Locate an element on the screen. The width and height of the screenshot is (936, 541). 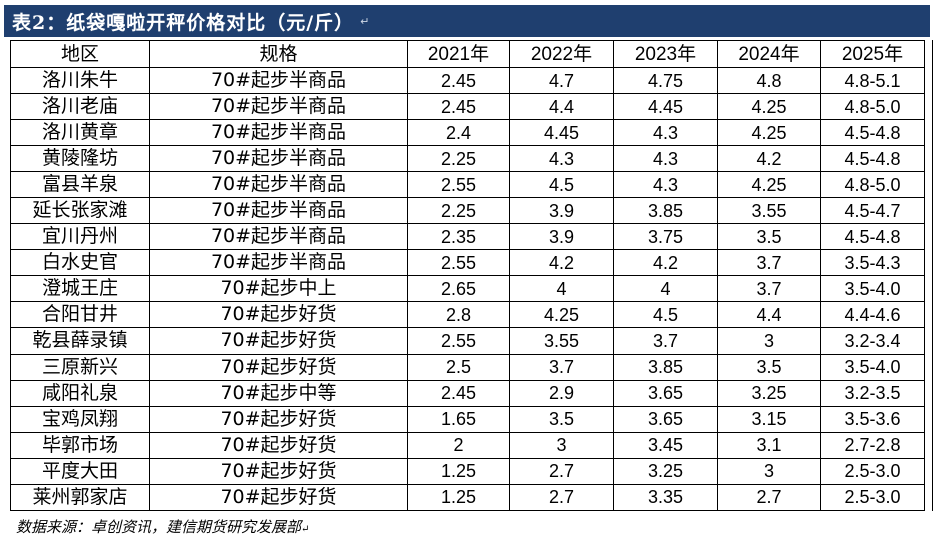
cell-y2025: 3.2-3.5 is located at coordinates (872, 393).